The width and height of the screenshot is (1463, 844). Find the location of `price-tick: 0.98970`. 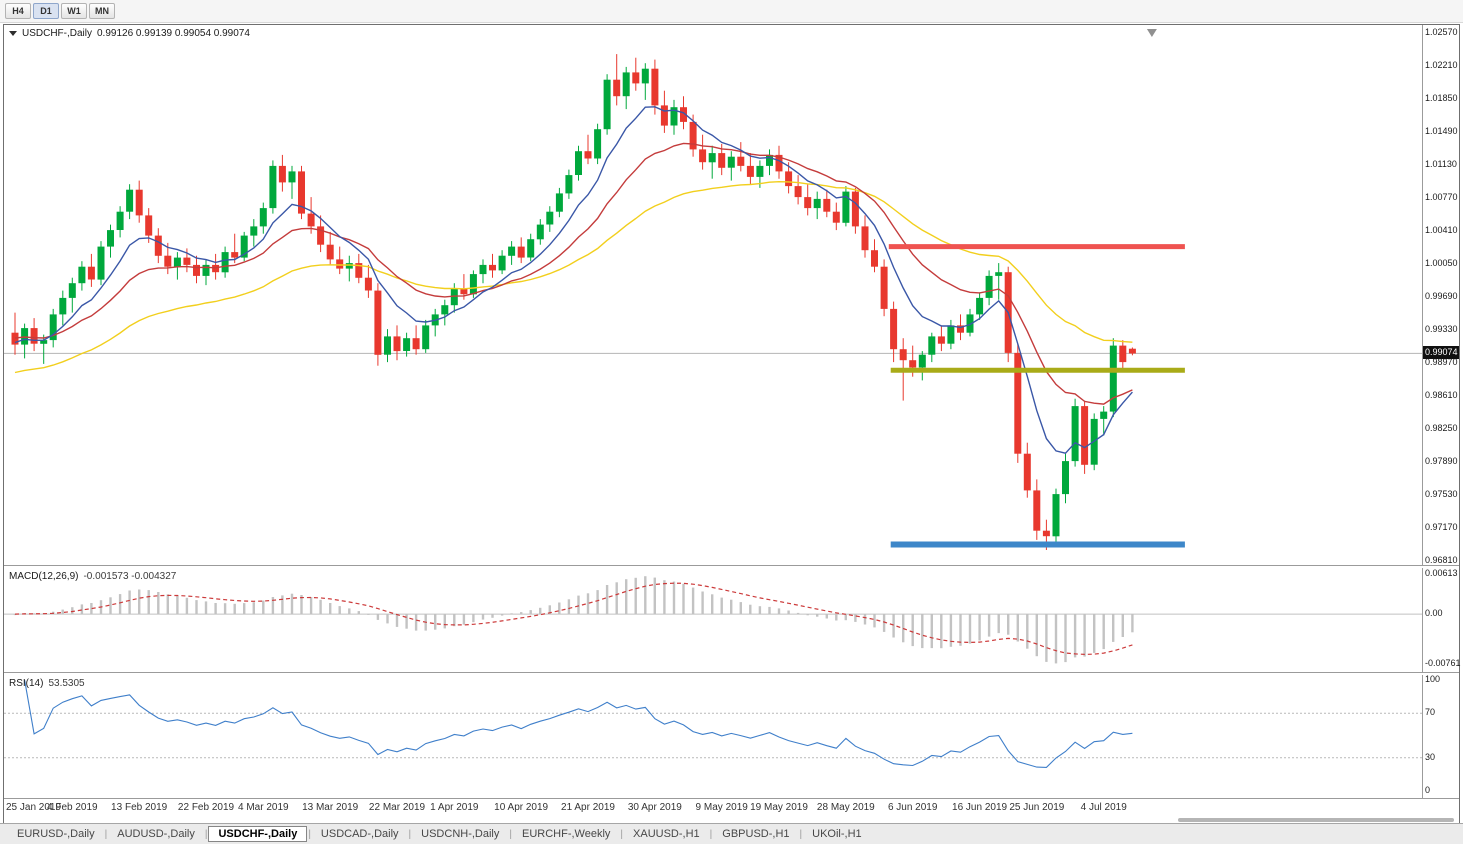

price-tick: 0.98970 is located at coordinates (1441, 361).